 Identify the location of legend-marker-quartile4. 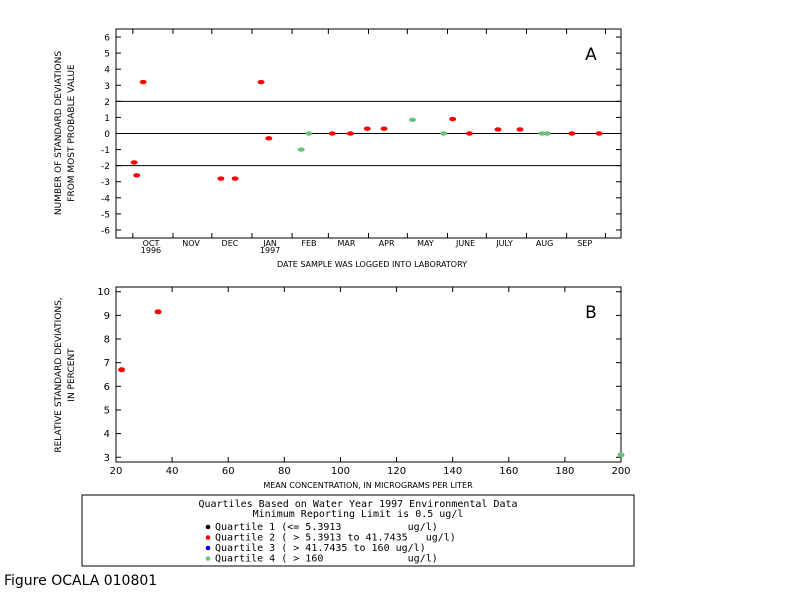
(208, 558).